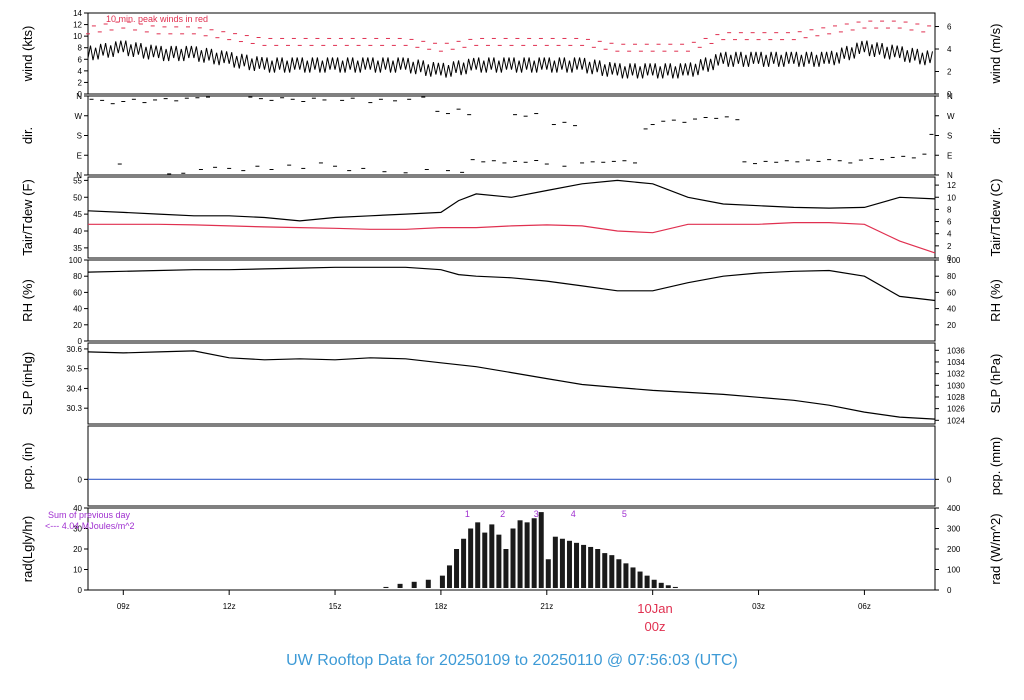 Image resolution: width=1024 pixels, height=700 pixels. I want to click on temperature-right-tick-label: 2, so click(949, 246).